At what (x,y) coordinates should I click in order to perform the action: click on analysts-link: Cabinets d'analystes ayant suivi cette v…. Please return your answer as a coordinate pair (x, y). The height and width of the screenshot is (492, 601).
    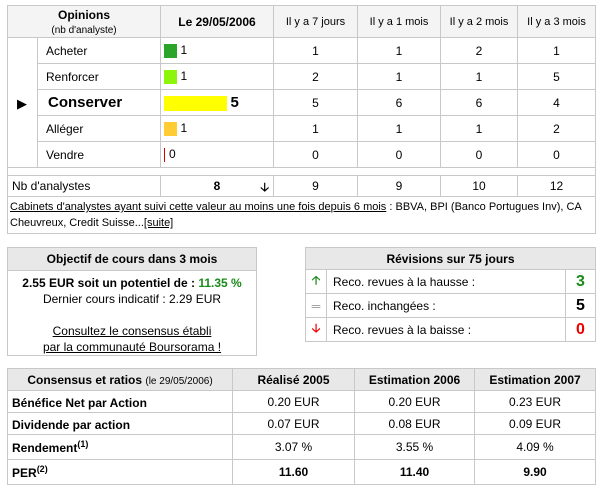
    Looking at the image, I should click on (198, 207).